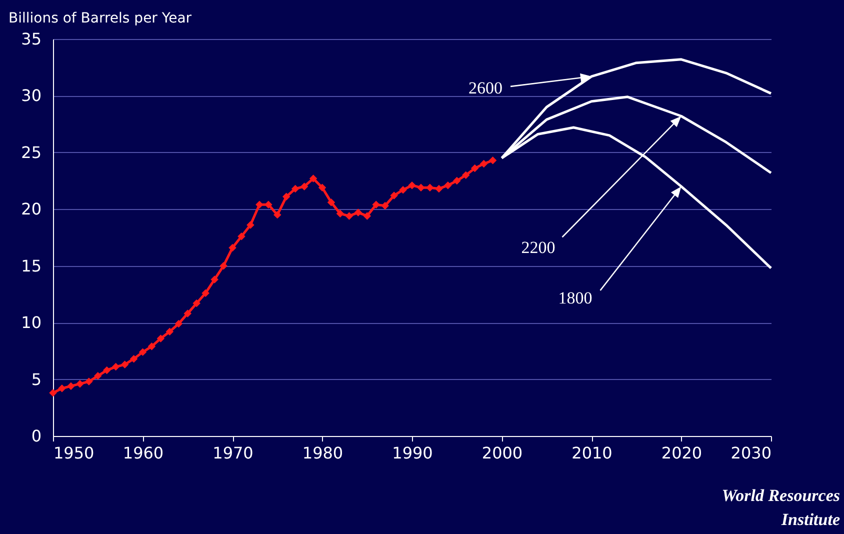 The height and width of the screenshot is (534, 844). I want to click on legend-label: 2600, so click(485, 88).